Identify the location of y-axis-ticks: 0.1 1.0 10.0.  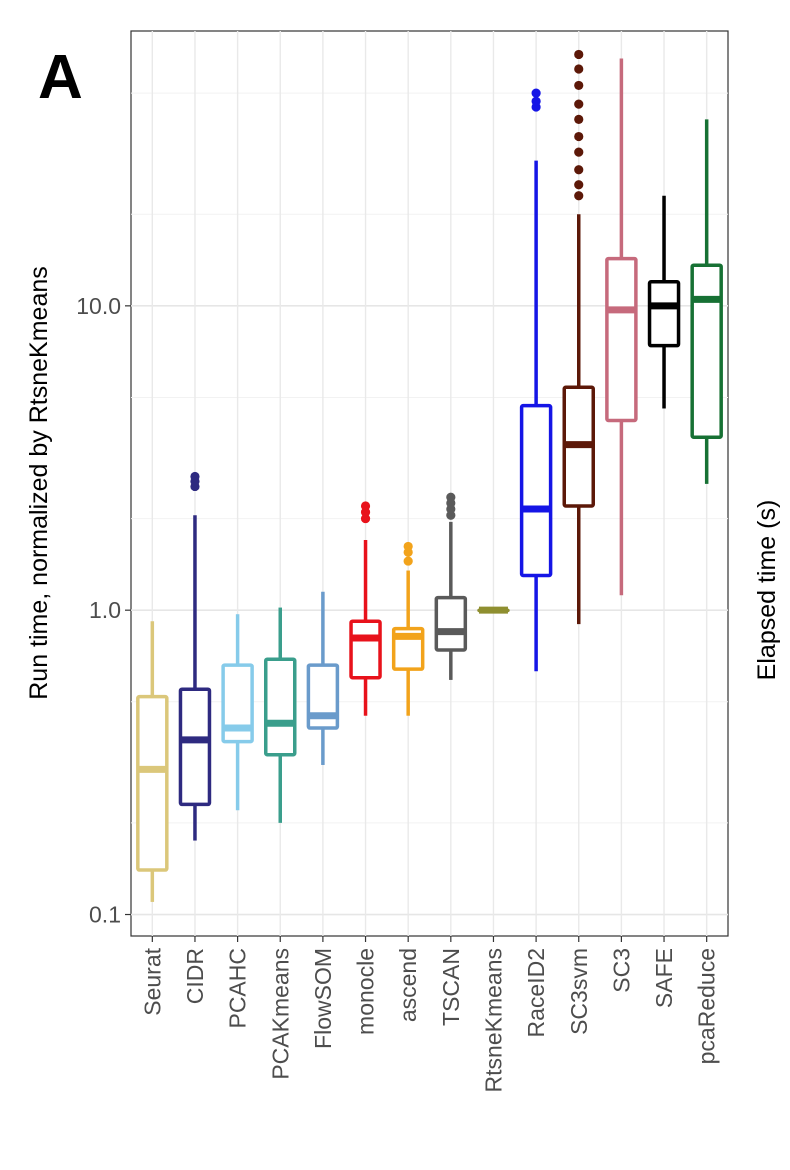
(103, 610).